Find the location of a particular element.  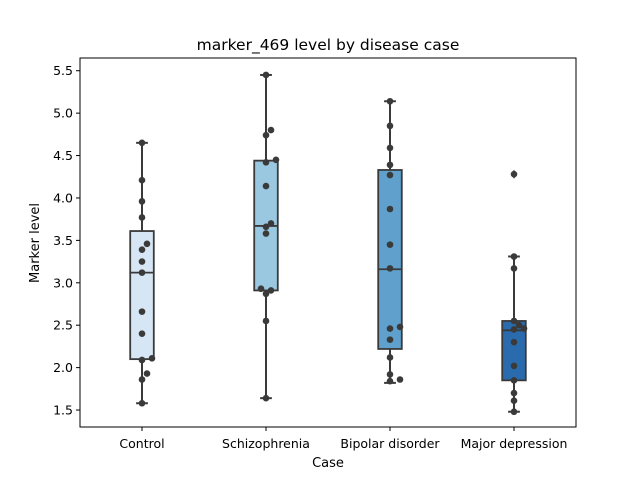

y-tick-label: 2.5 is located at coordinates (63, 325).